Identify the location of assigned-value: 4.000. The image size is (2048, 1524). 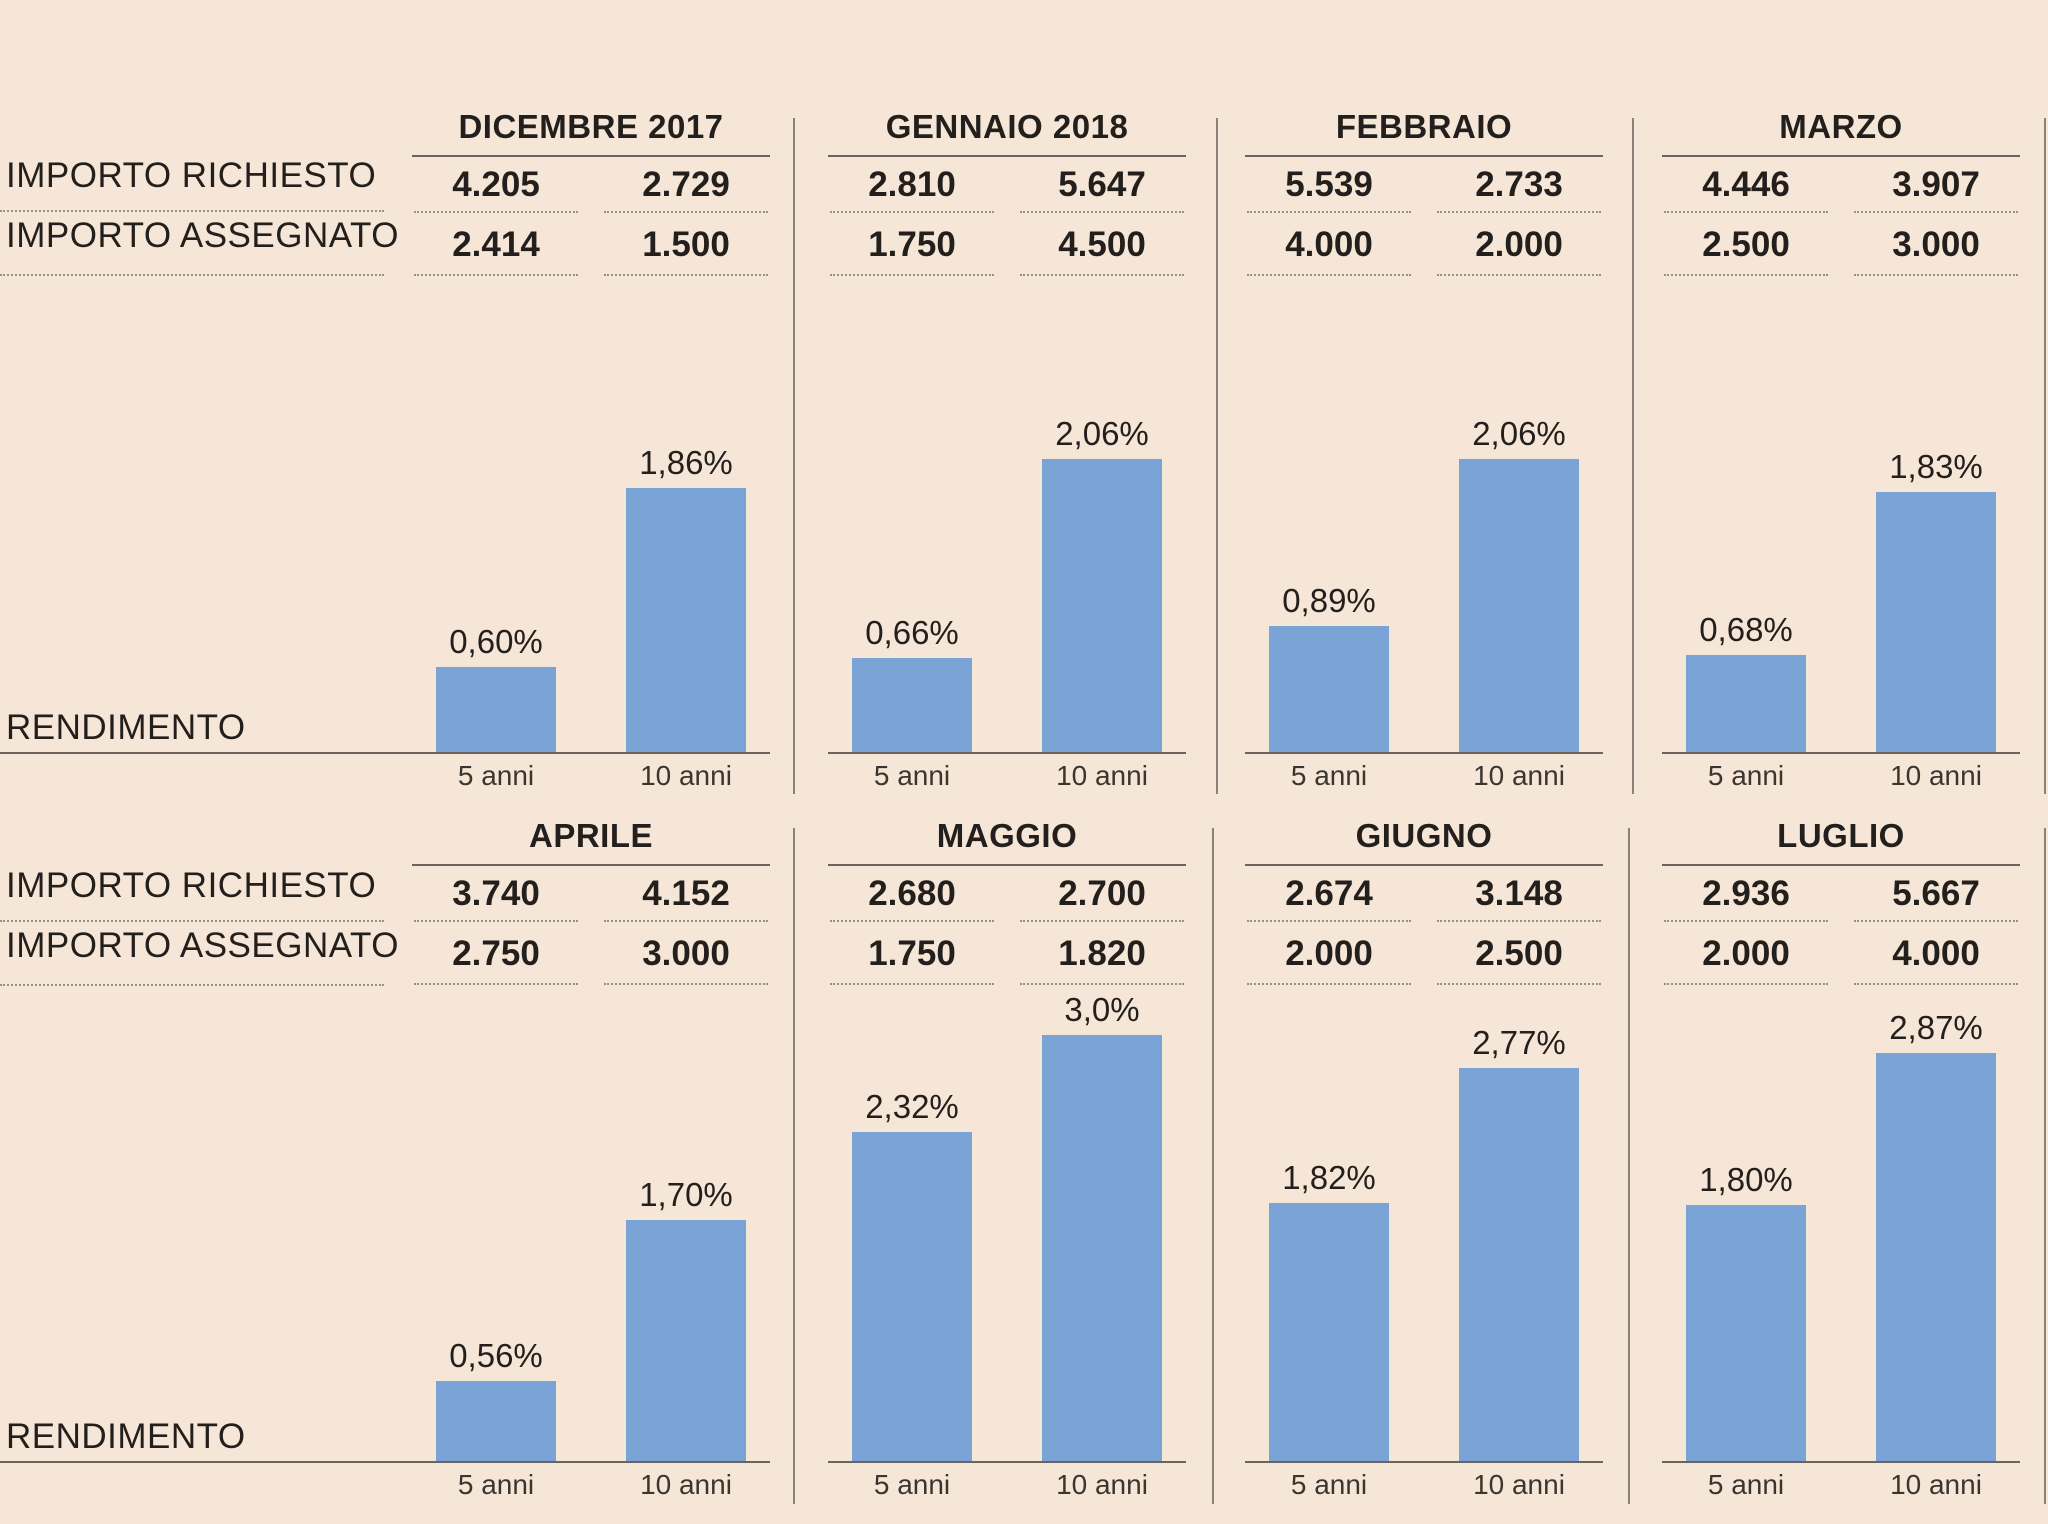
(1936, 953).